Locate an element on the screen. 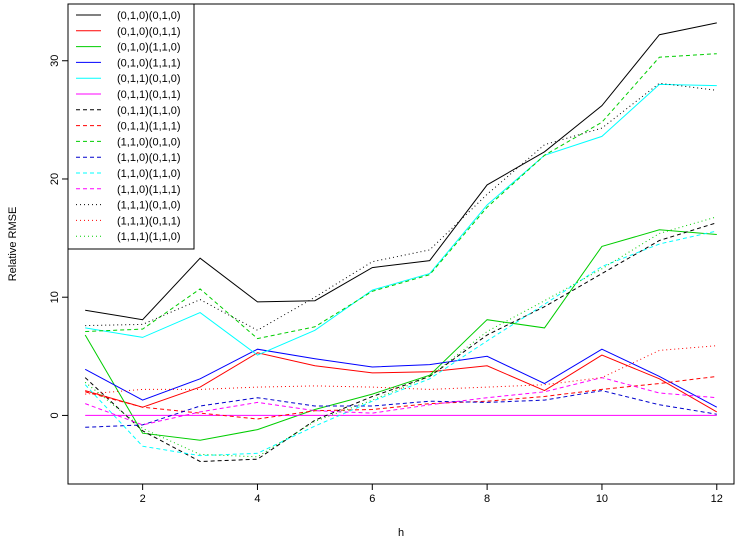  y-axis-title: Relative RMSE is located at coordinates (13, 244).